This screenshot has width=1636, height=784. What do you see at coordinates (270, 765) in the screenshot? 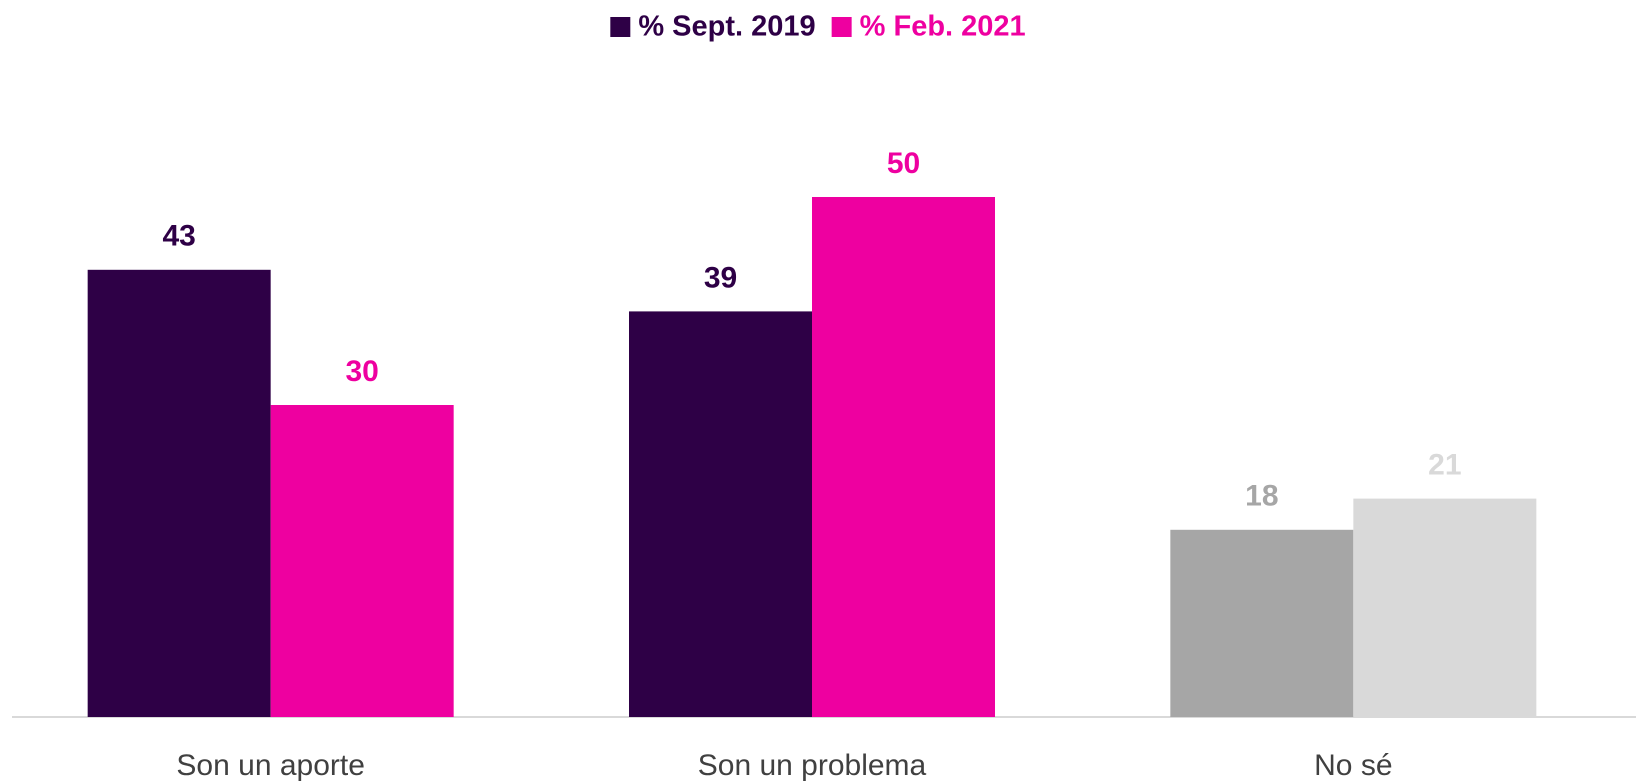
I see `x-tick-label: Son un aporte` at bounding box center [270, 765].